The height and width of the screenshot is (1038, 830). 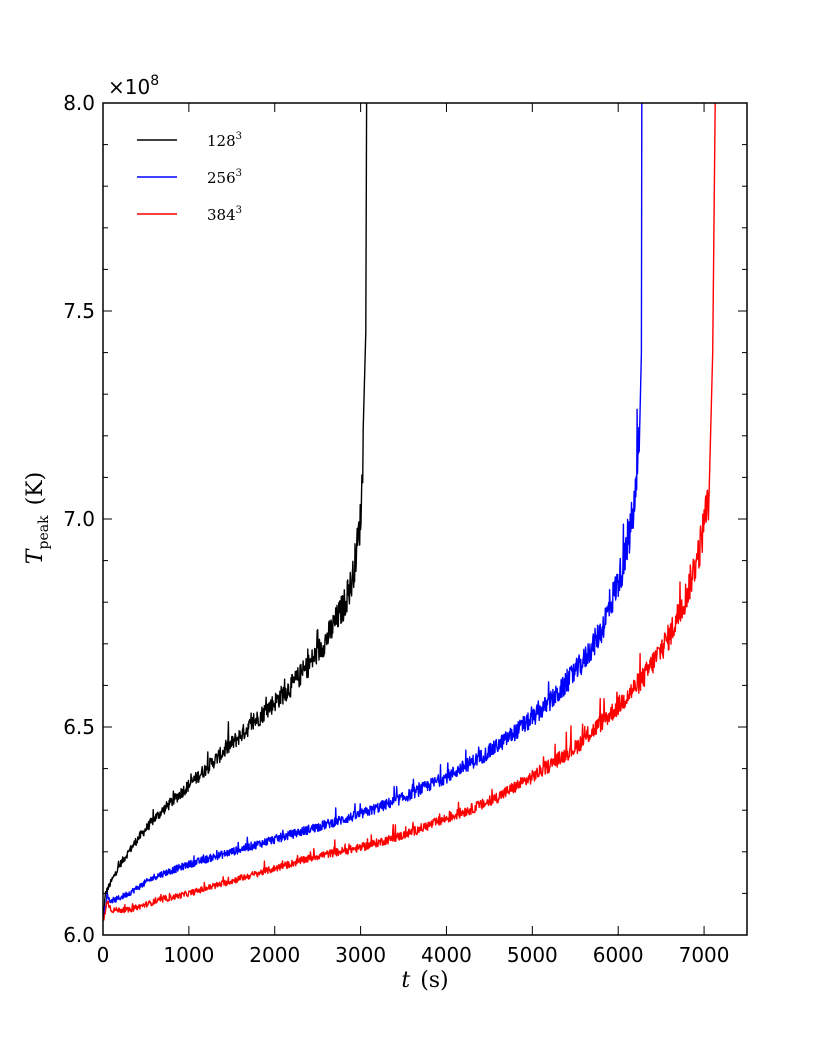 What do you see at coordinates (704, 955) in the screenshot?
I see `x-tick-label: 7000` at bounding box center [704, 955].